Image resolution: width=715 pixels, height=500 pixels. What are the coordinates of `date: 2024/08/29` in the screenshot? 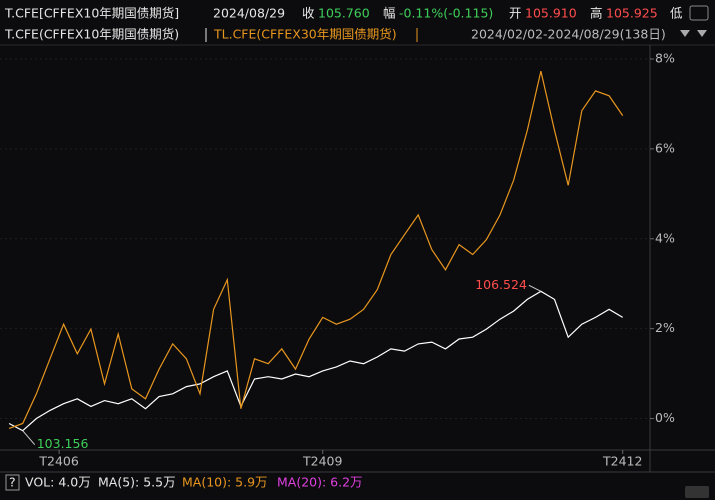 It's located at (249, 13).